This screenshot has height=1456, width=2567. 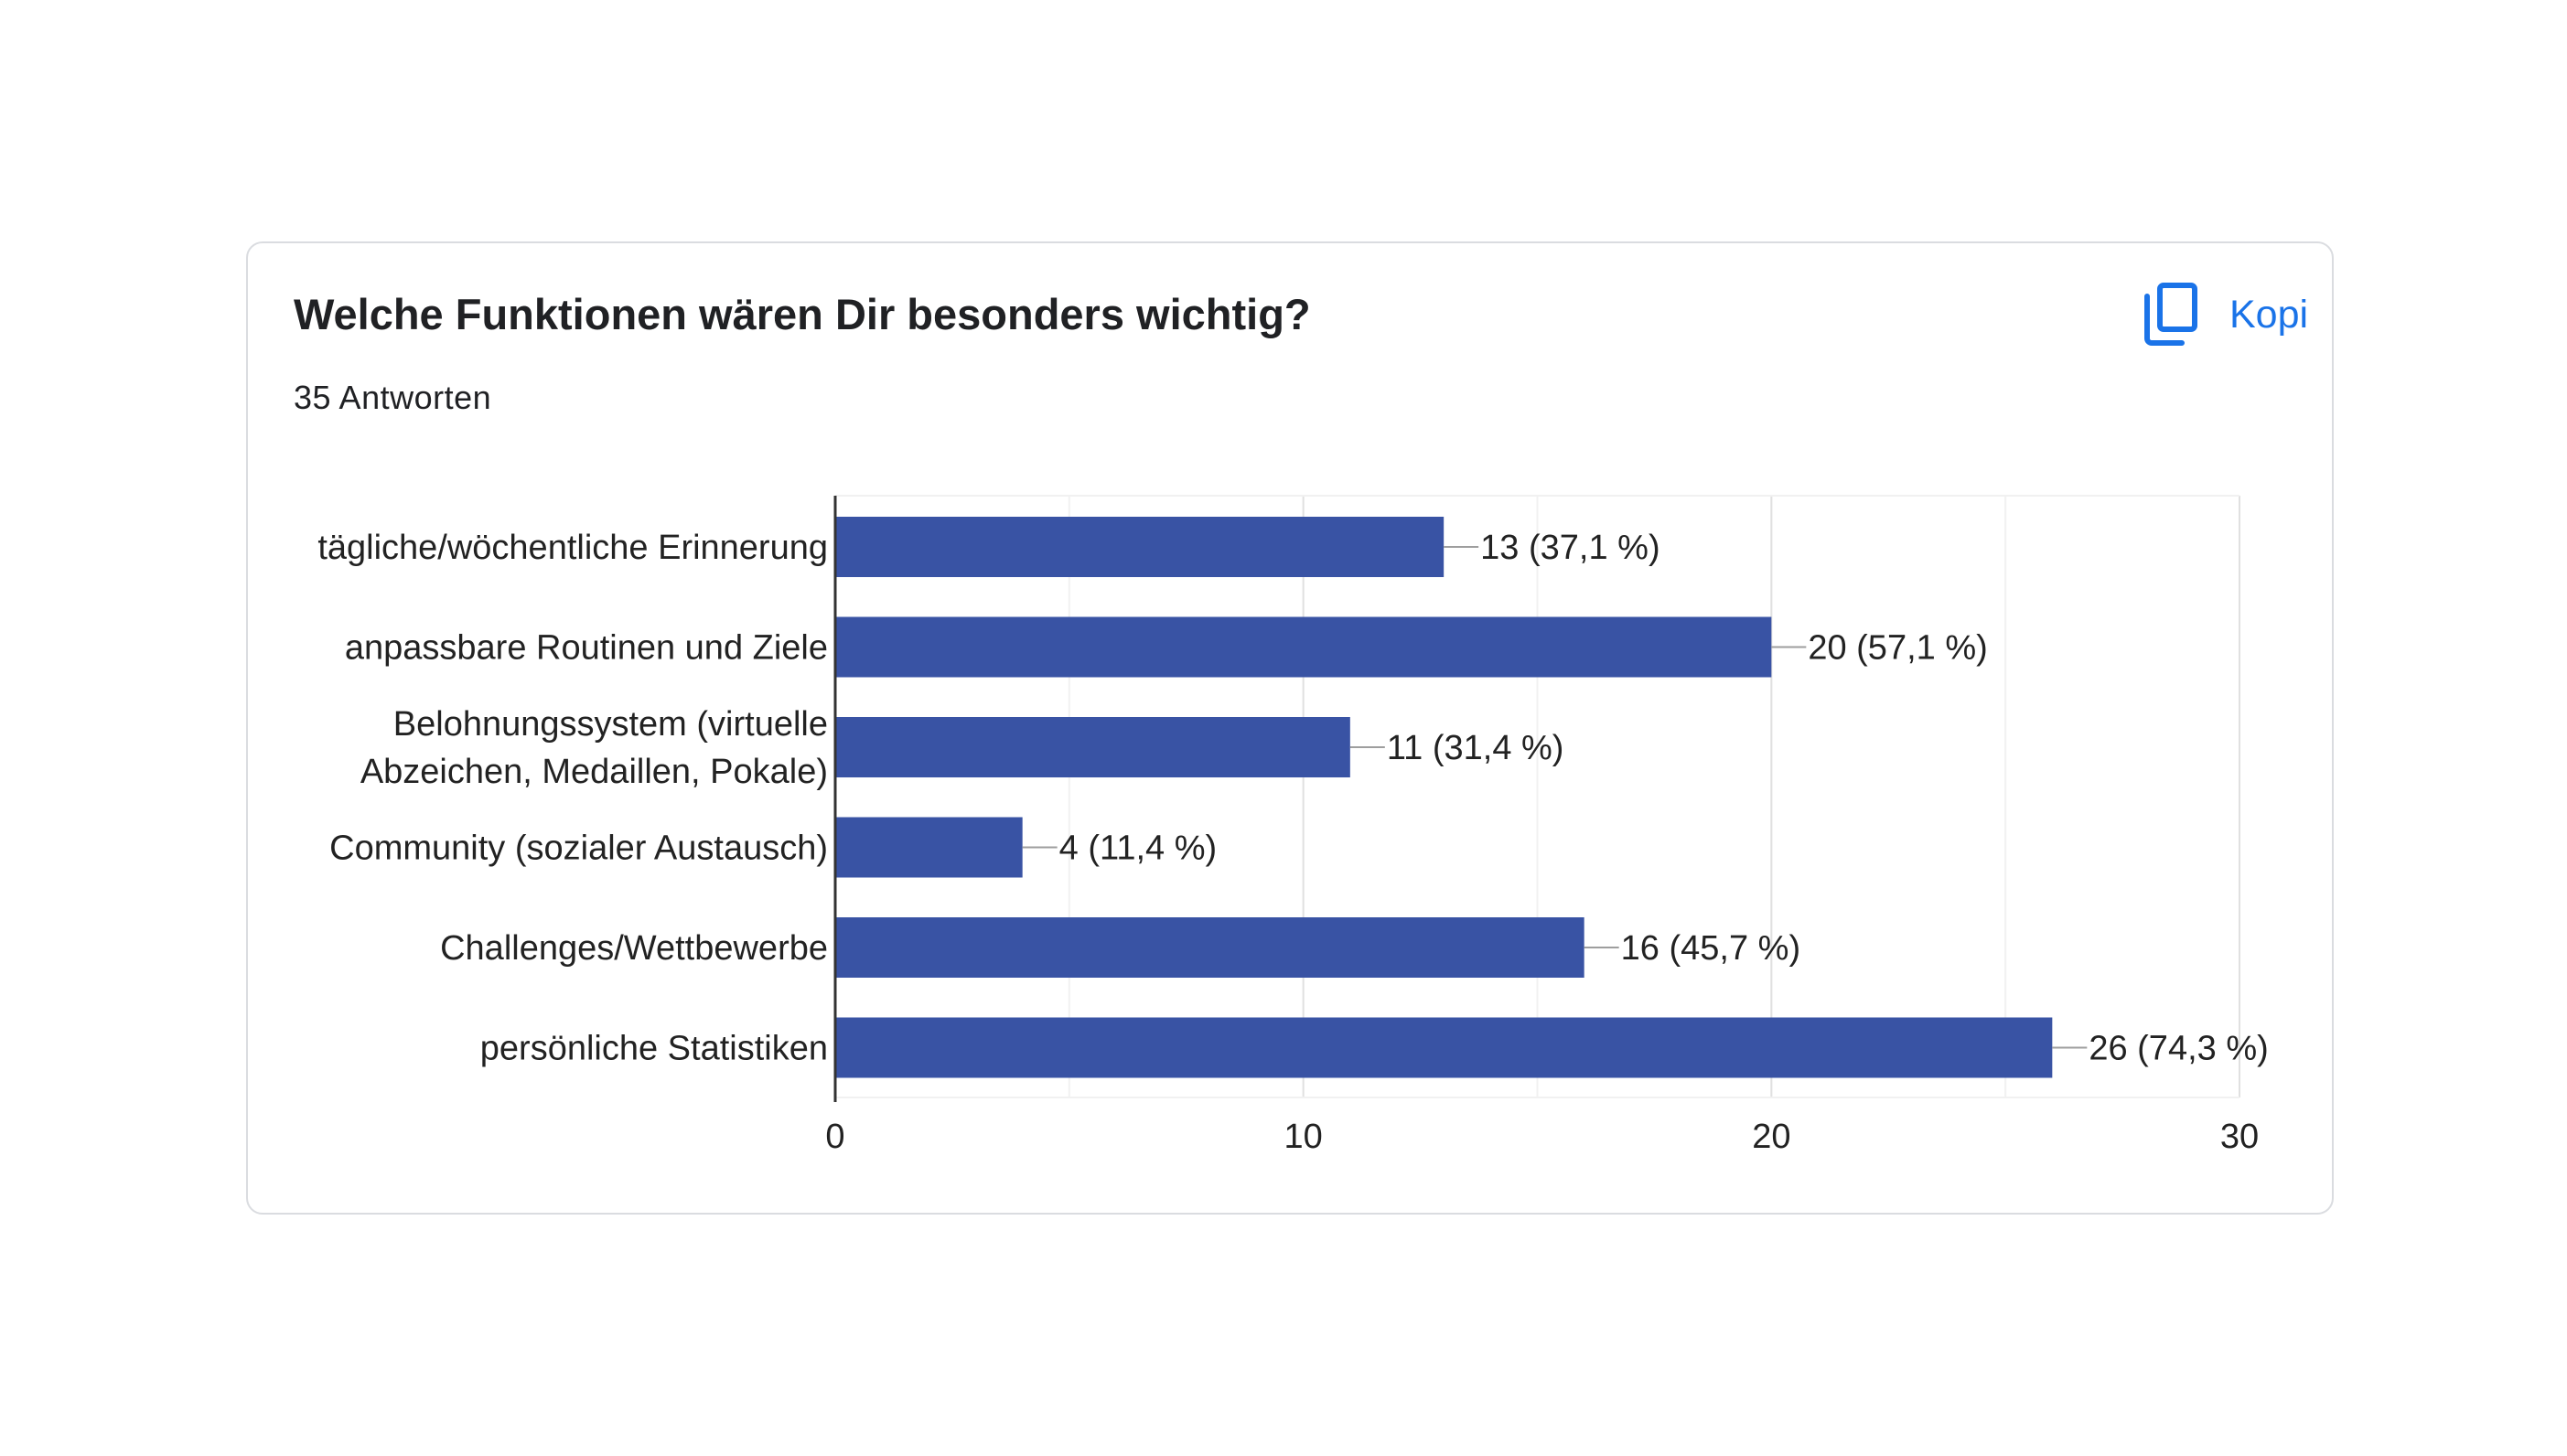 I want to click on value-label: 13 (37,1 %), so click(x=1569, y=548).